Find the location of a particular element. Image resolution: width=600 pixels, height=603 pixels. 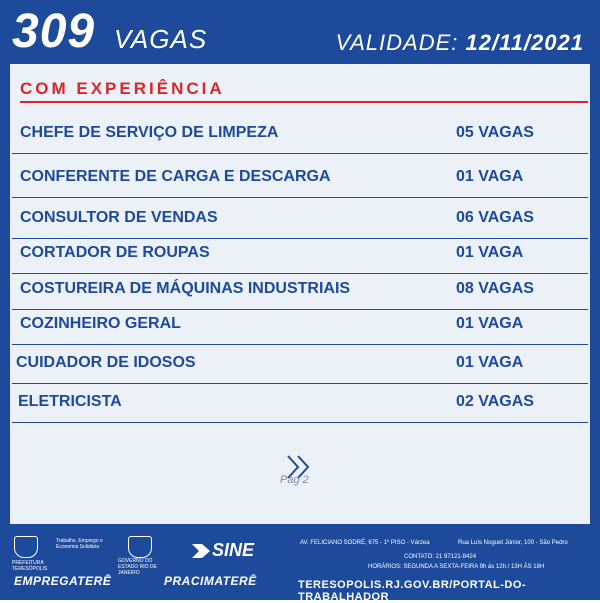

job-row: CONSULTOR DE VENDAS 06 VAGAS is located at coordinates (300, 220).